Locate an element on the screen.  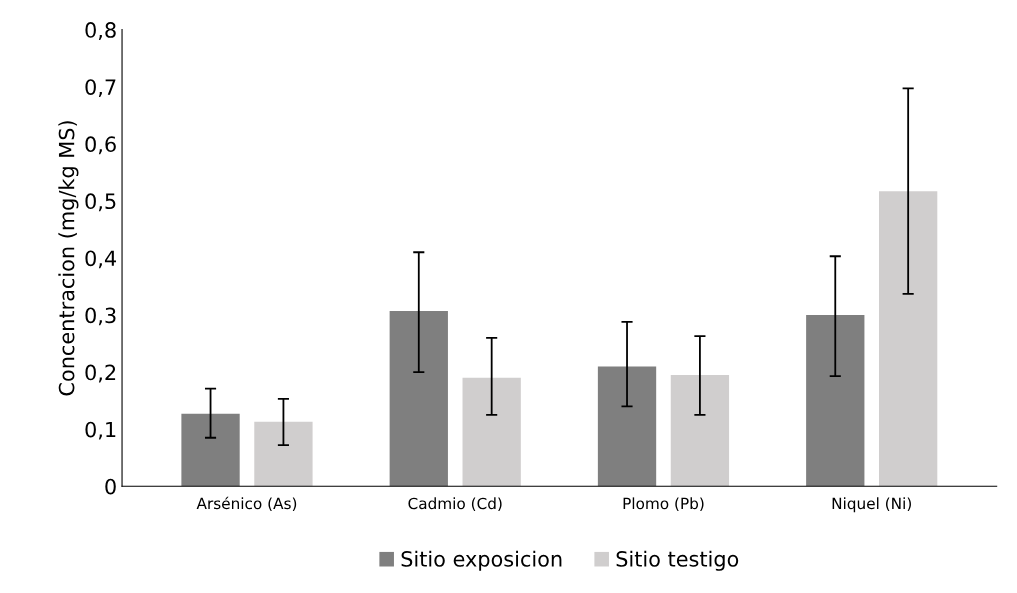
y-tick-label: 0,1 is located at coordinates (100, 430).